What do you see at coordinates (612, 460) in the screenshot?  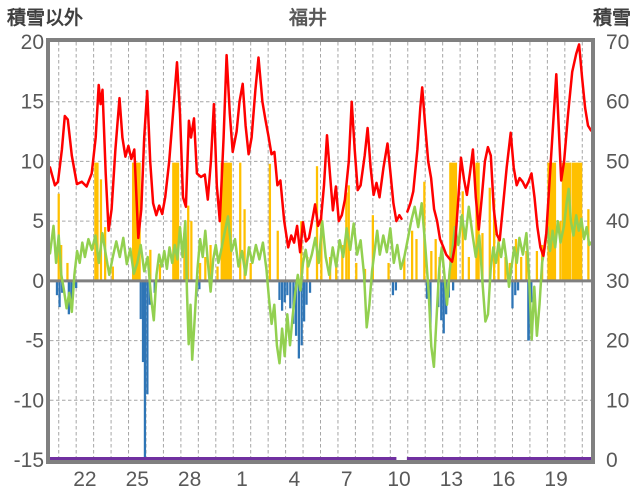 I see `y-right-tick-label: 0` at bounding box center [612, 460].